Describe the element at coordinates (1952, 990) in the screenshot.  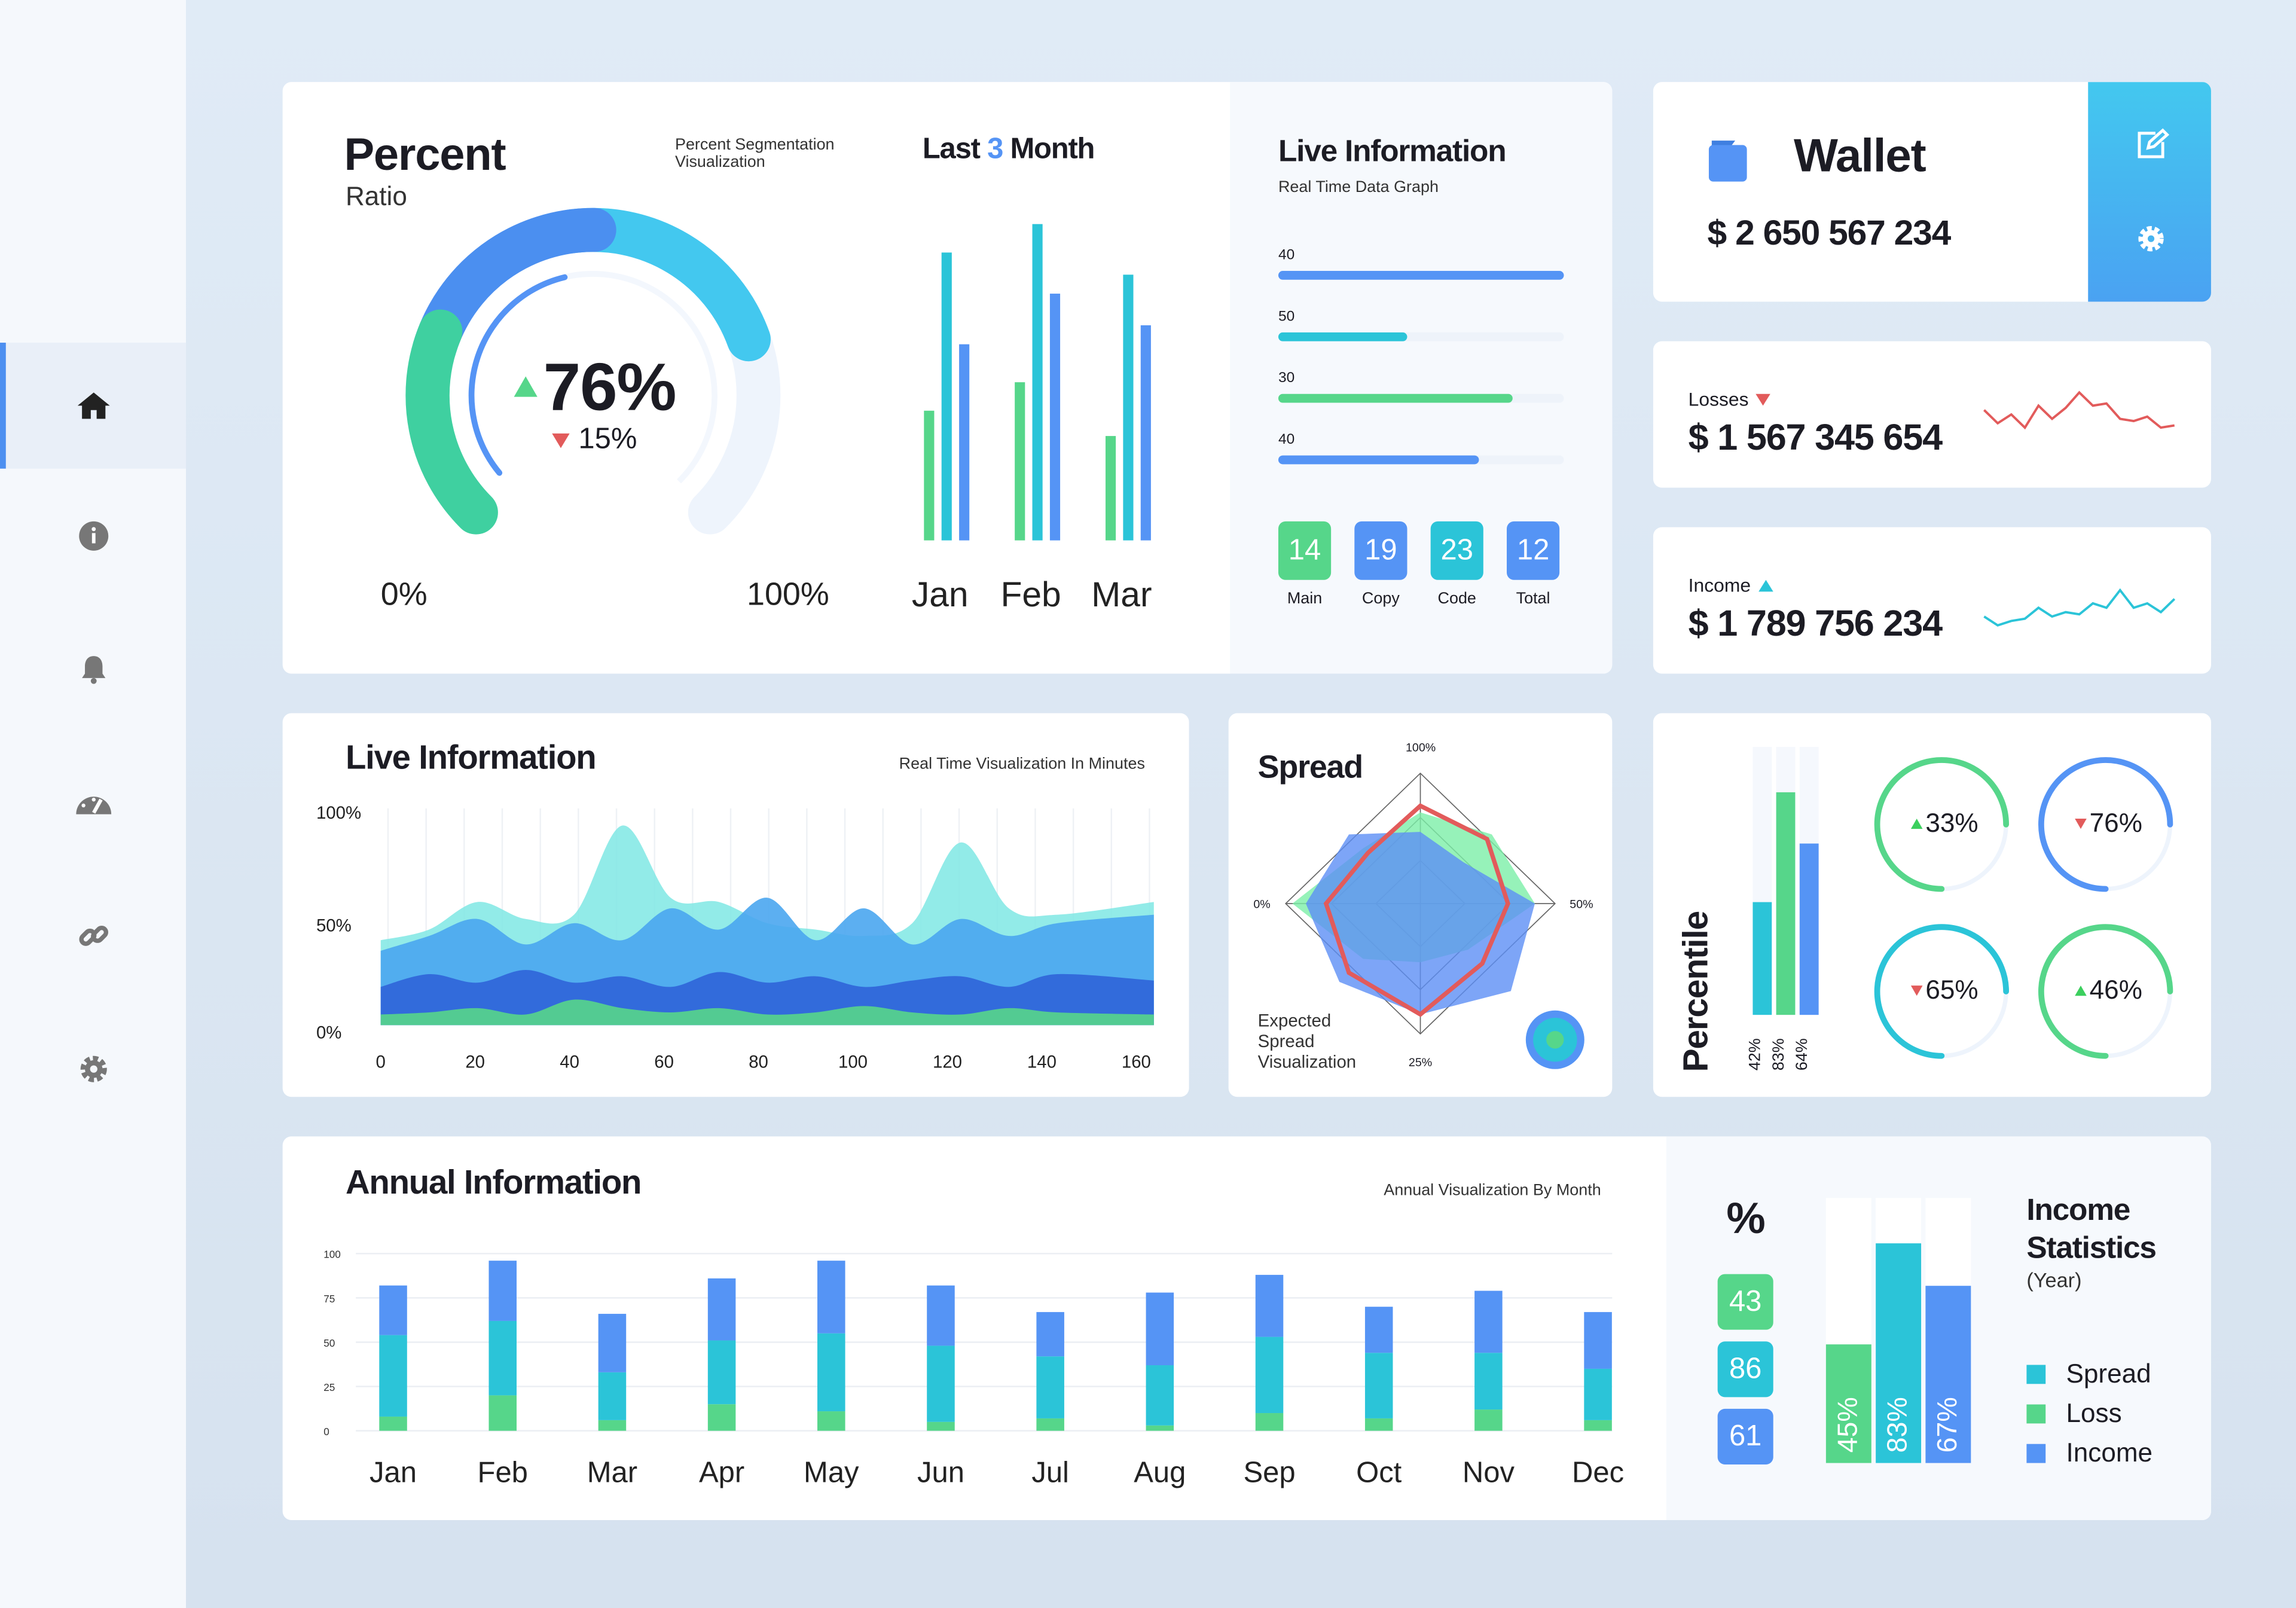
I see `ring-value: 65%` at that location.